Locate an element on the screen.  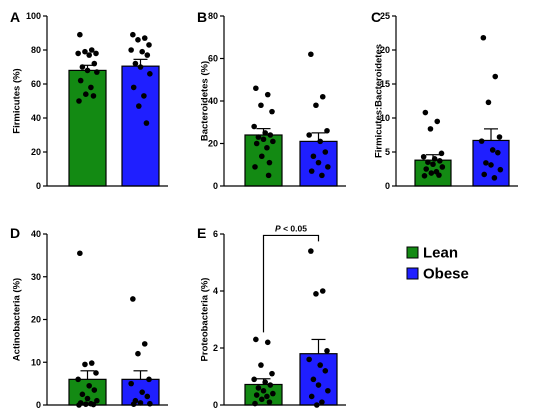
y-tick-label: 5 is located at coordinates (387, 152).